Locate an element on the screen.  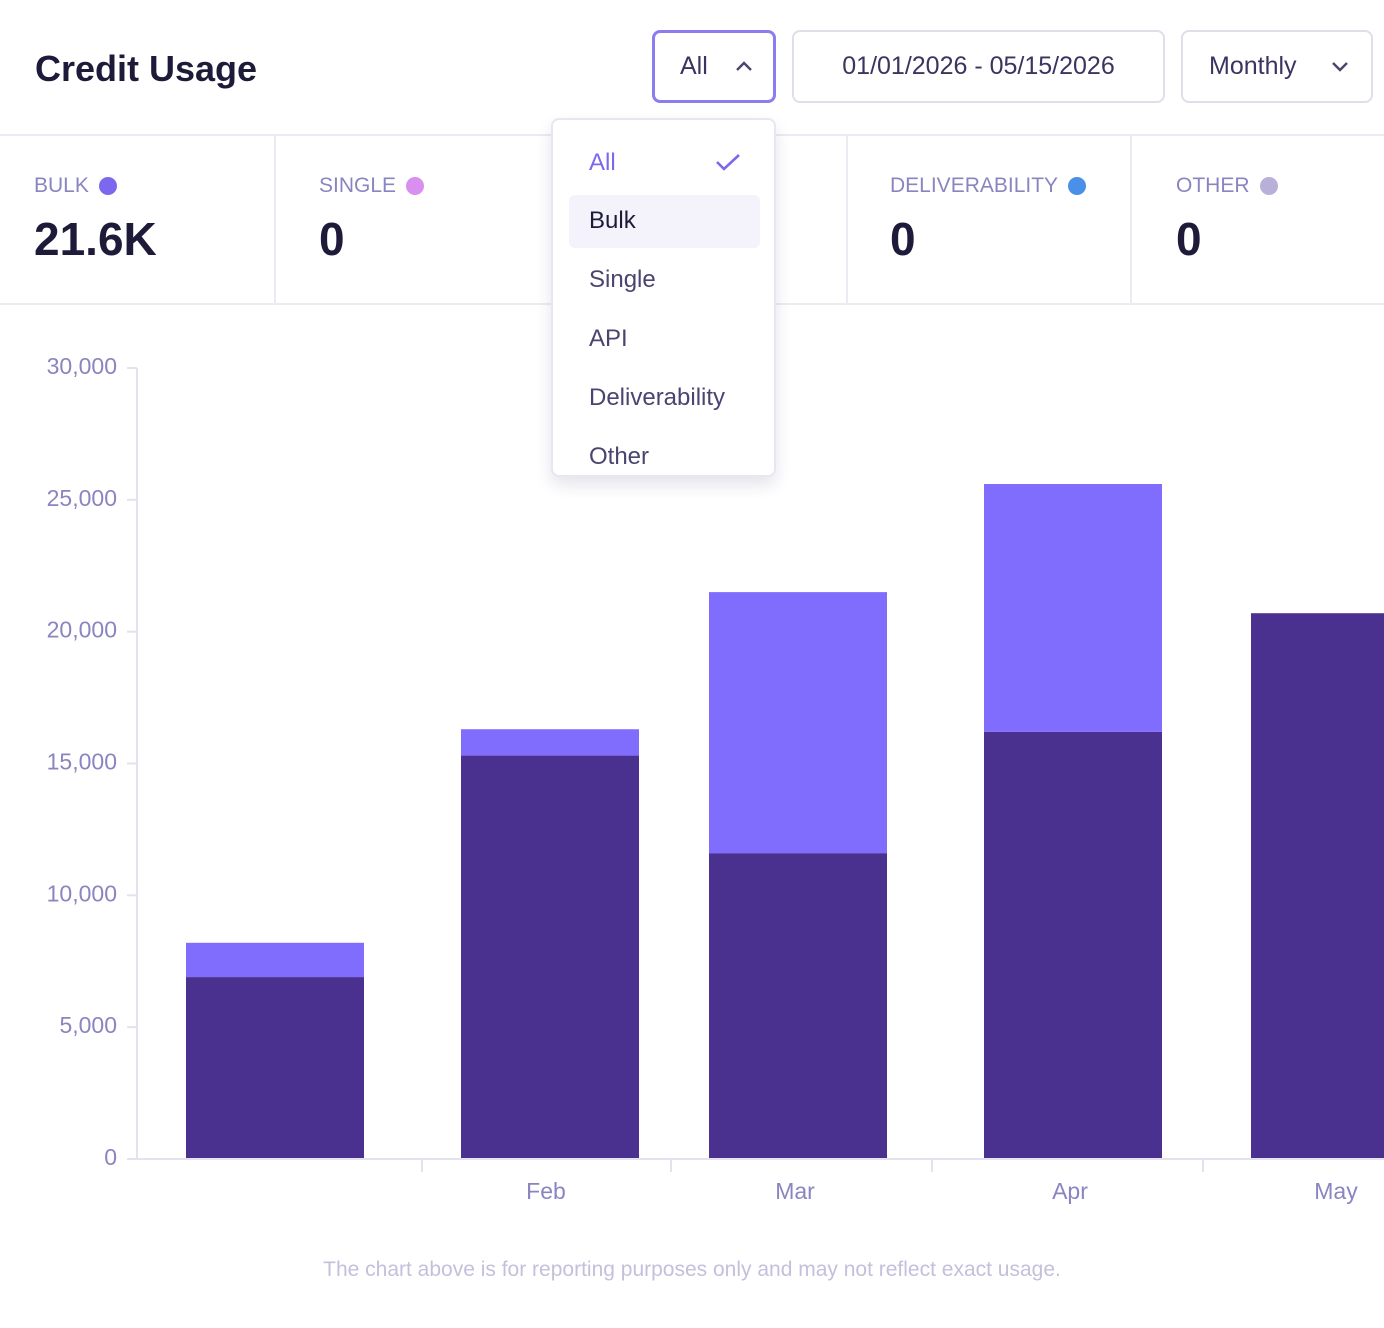
stat-label-text: BULK is located at coordinates (61, 185).